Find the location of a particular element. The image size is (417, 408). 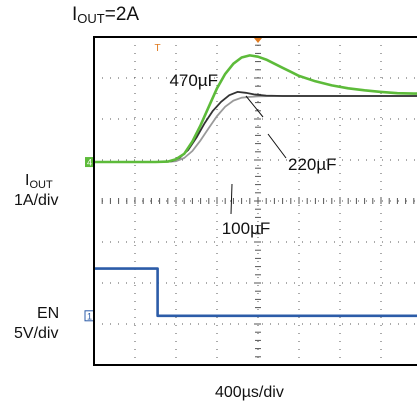

trigger-position-marker is located at coordinates (258, 40).